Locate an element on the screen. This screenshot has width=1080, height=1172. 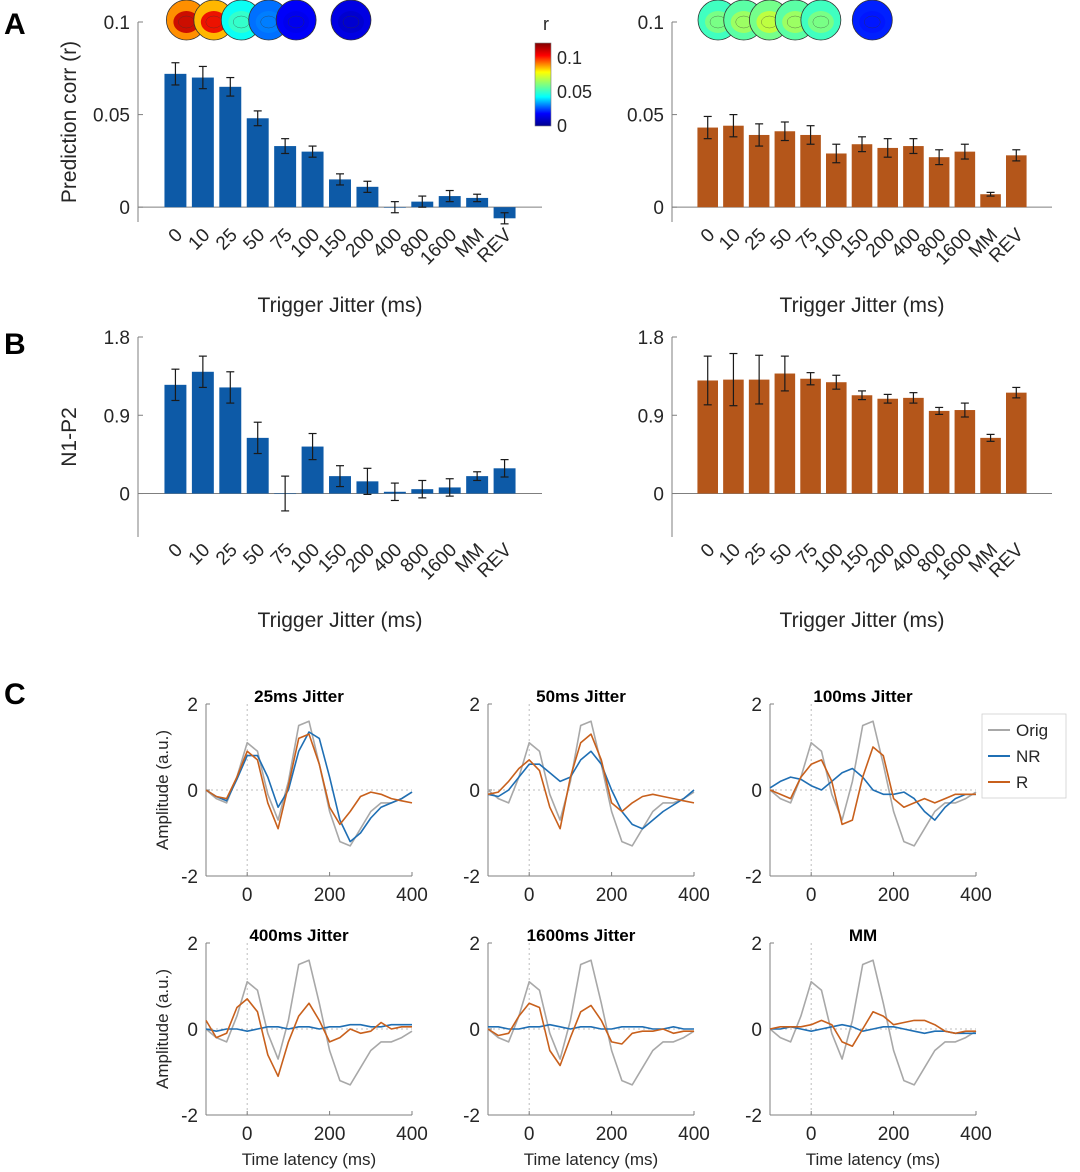
y-tick-label: 0.1 is located at coordinates (117, 23).